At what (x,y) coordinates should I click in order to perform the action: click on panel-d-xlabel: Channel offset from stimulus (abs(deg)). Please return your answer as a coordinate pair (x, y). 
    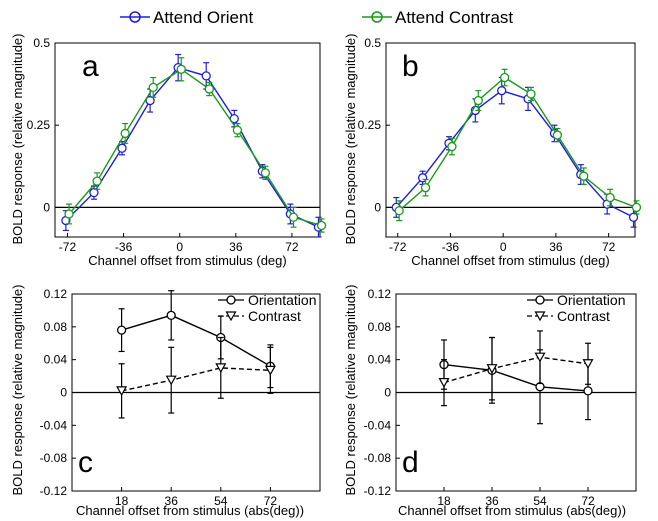
    Looking at the image, I should click on (512, 510).